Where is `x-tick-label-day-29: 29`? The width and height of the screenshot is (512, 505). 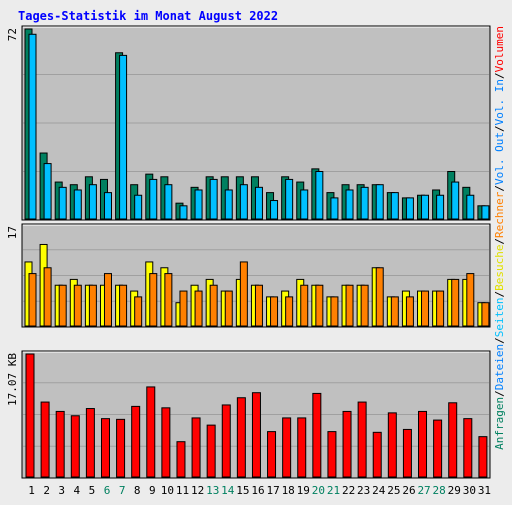
x-tick-label-day-29: 29 is located at coordinates (454, 490).